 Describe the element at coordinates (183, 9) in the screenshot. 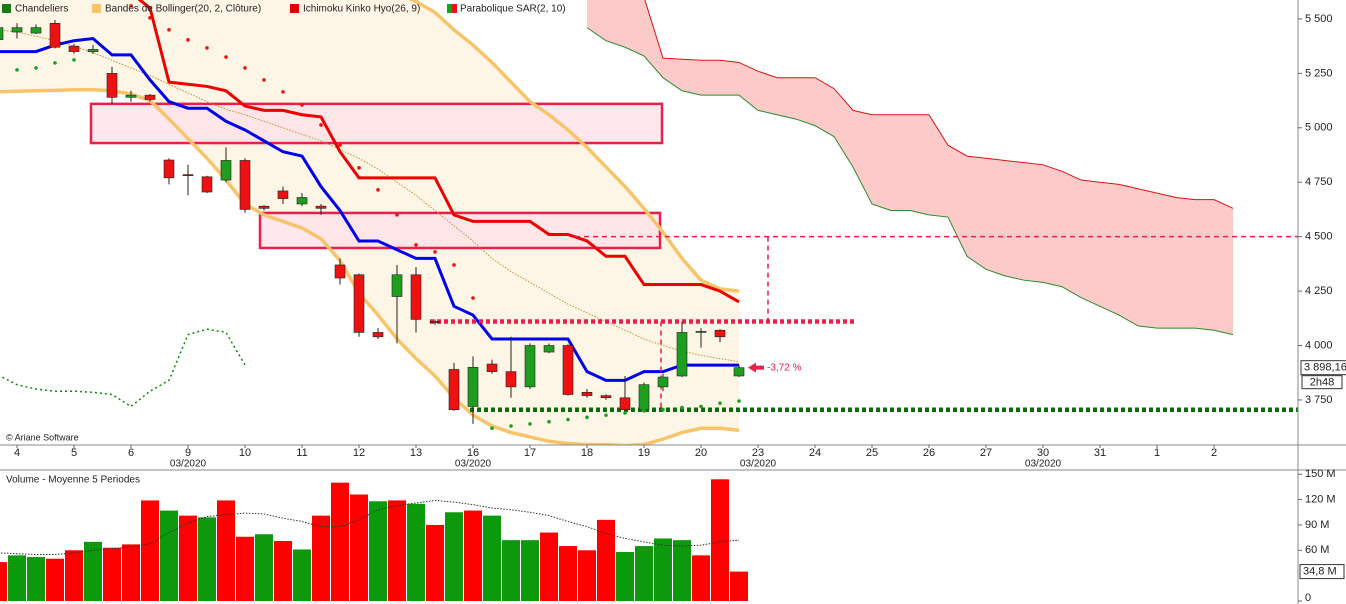

I see `legend-label: Bandes de Bollinger(20, 2, Clôture)` at that location.